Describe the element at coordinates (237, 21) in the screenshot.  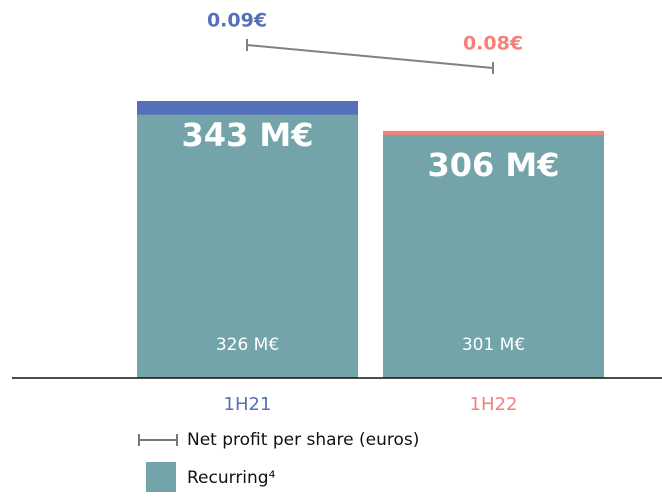
I see `eps-label: 0.09€` at that location.